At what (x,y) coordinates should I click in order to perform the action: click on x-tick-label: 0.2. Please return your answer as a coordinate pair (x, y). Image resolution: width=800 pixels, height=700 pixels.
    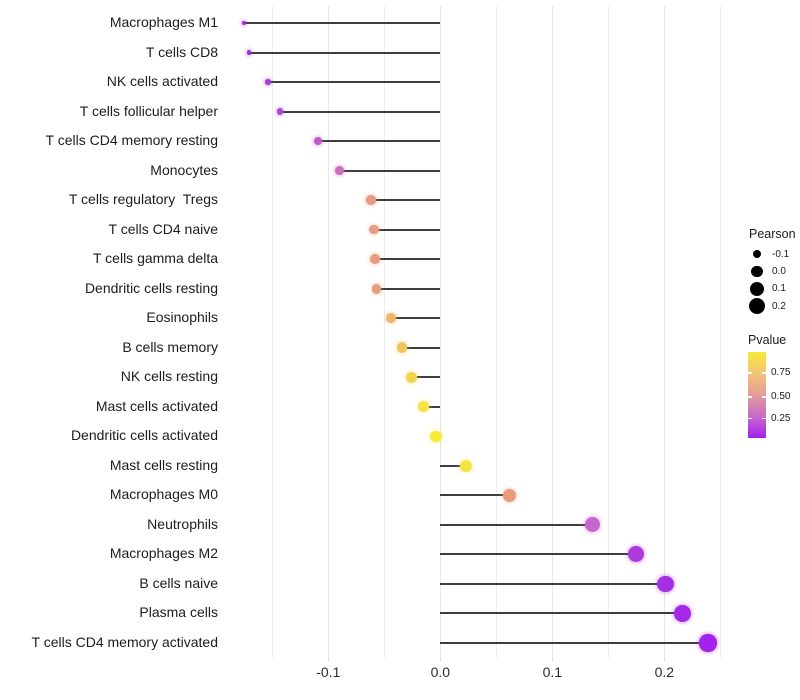
    Looking at the image, I should click on (664, 672).